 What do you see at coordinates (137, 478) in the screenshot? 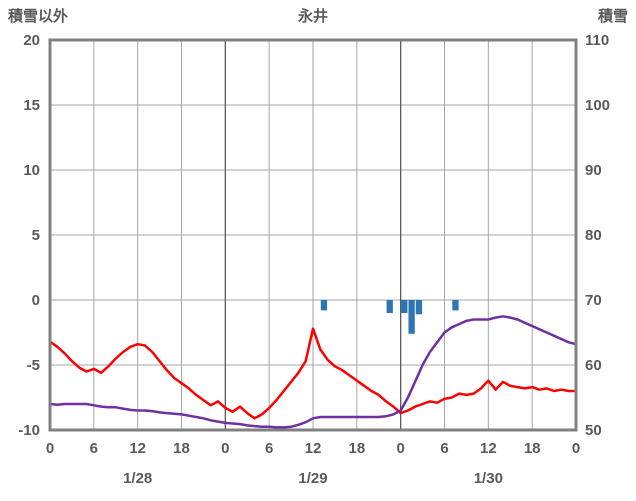
I see `date-label: 1/28` at bounding box center [137, 478].